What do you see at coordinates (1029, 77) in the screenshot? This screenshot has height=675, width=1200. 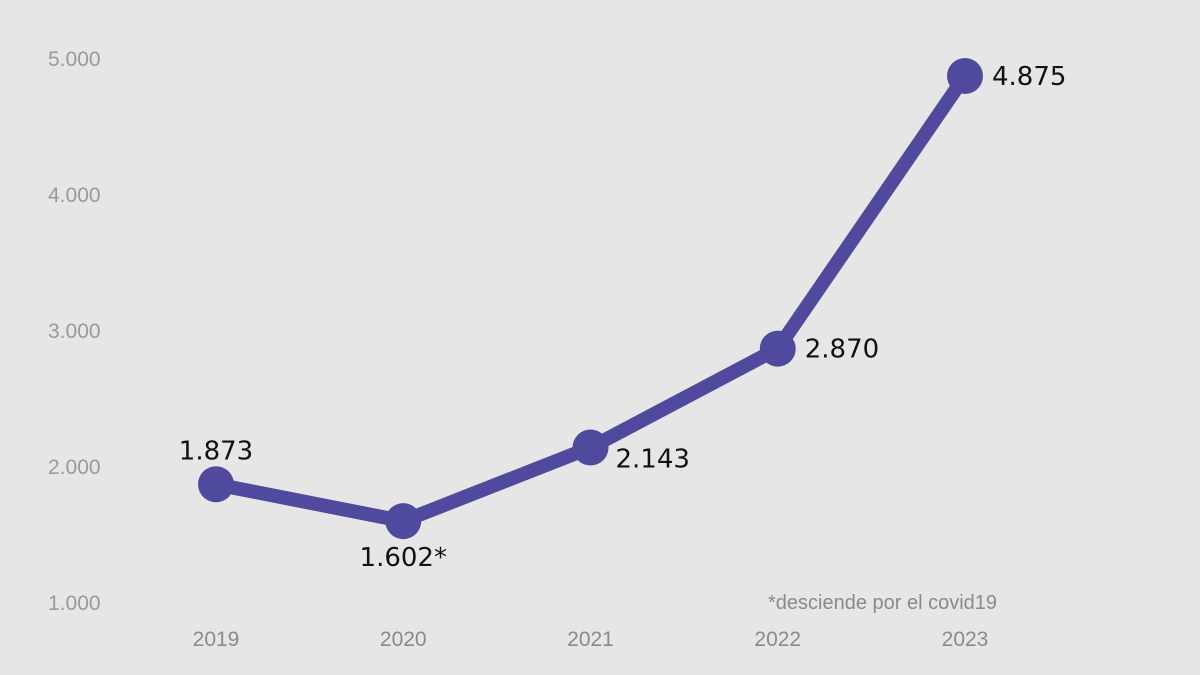 I see `data-label: 4.875` at bounding box center [1029, 77].